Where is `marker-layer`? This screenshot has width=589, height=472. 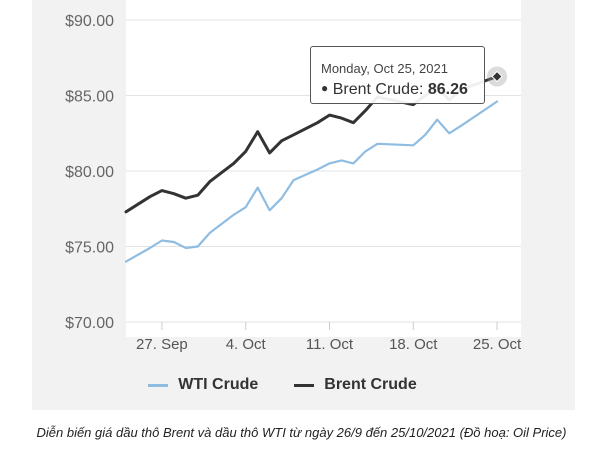
marker-layer is located at coordinates (497, 76).